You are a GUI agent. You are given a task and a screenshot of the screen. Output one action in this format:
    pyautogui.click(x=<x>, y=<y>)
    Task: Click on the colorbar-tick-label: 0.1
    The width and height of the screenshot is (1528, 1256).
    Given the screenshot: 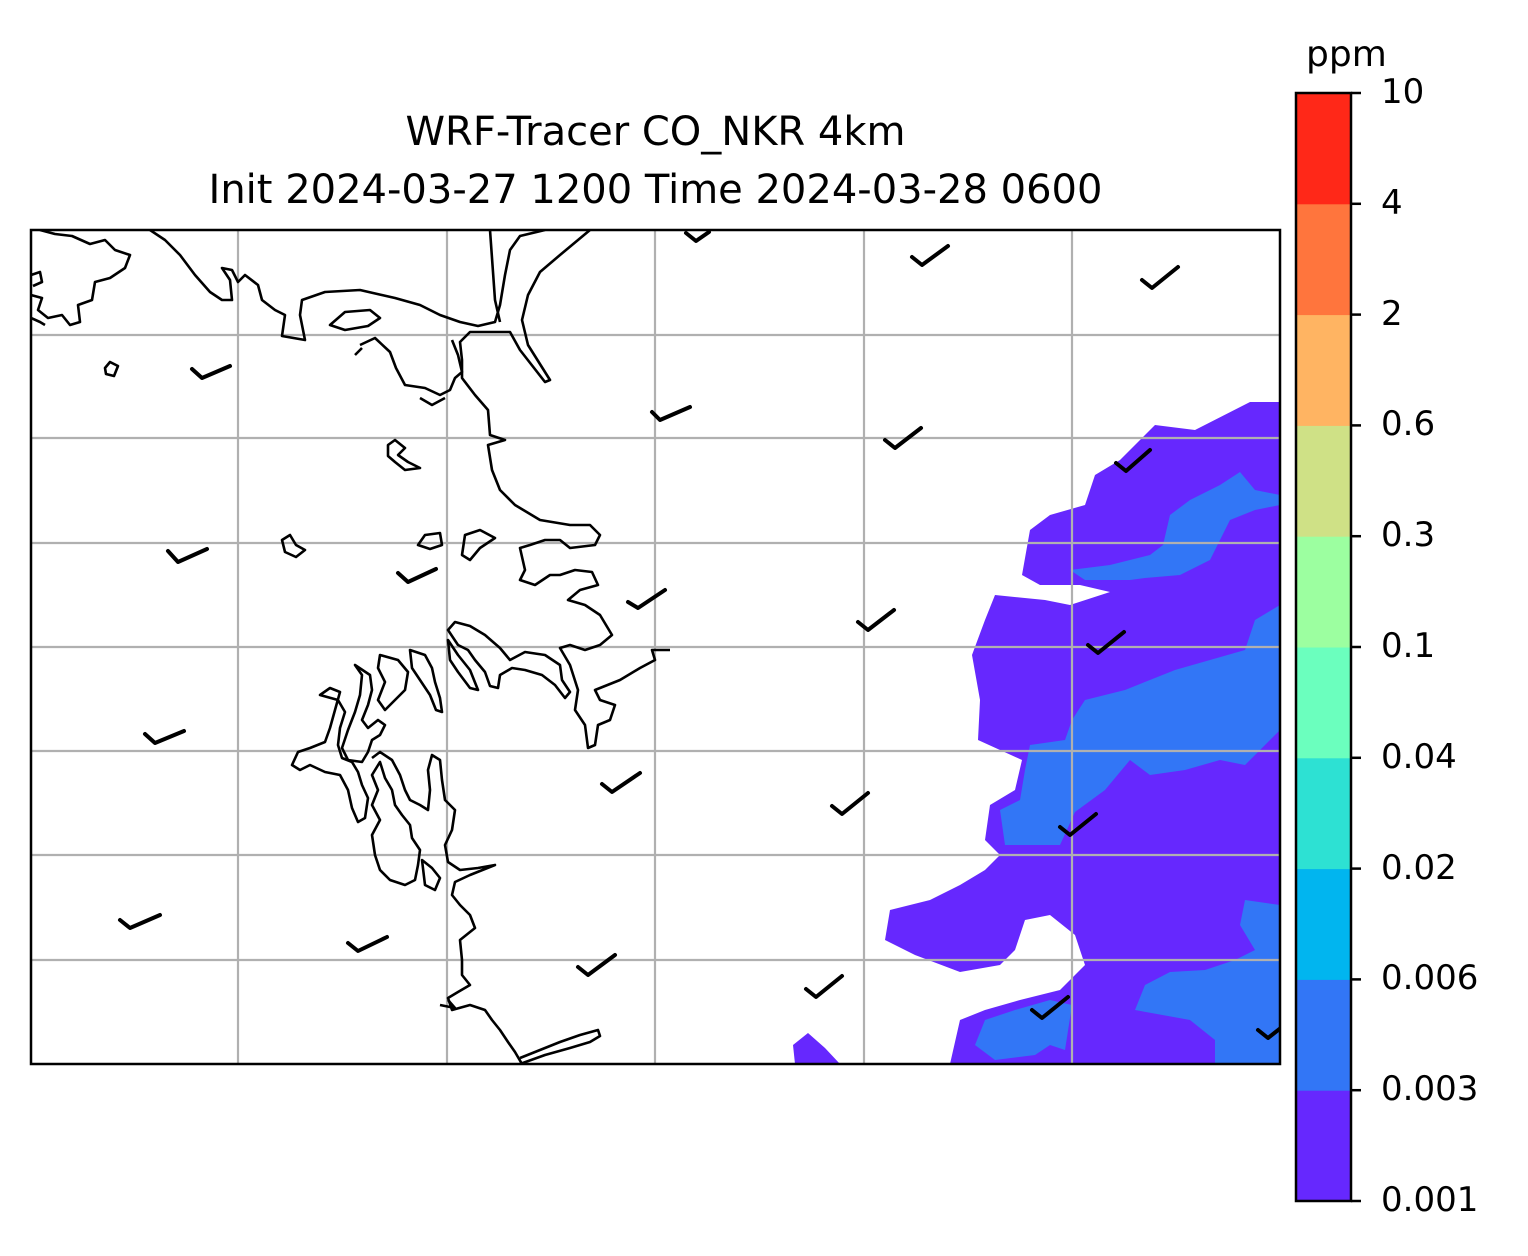 What is the action you would take?
    pyautogui.click(x=1408, y=646)
    